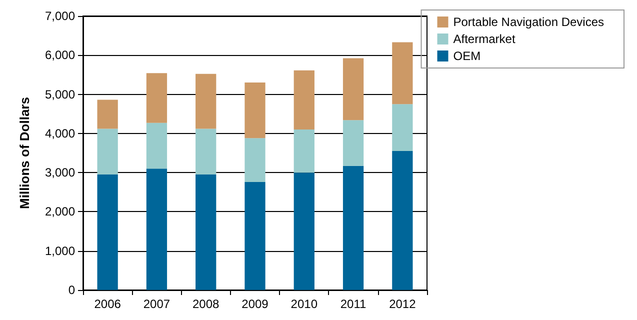  Describe the element at coordinates (60, 55) in the screenshot. I see `y-tick-label: 6,000` at that location.